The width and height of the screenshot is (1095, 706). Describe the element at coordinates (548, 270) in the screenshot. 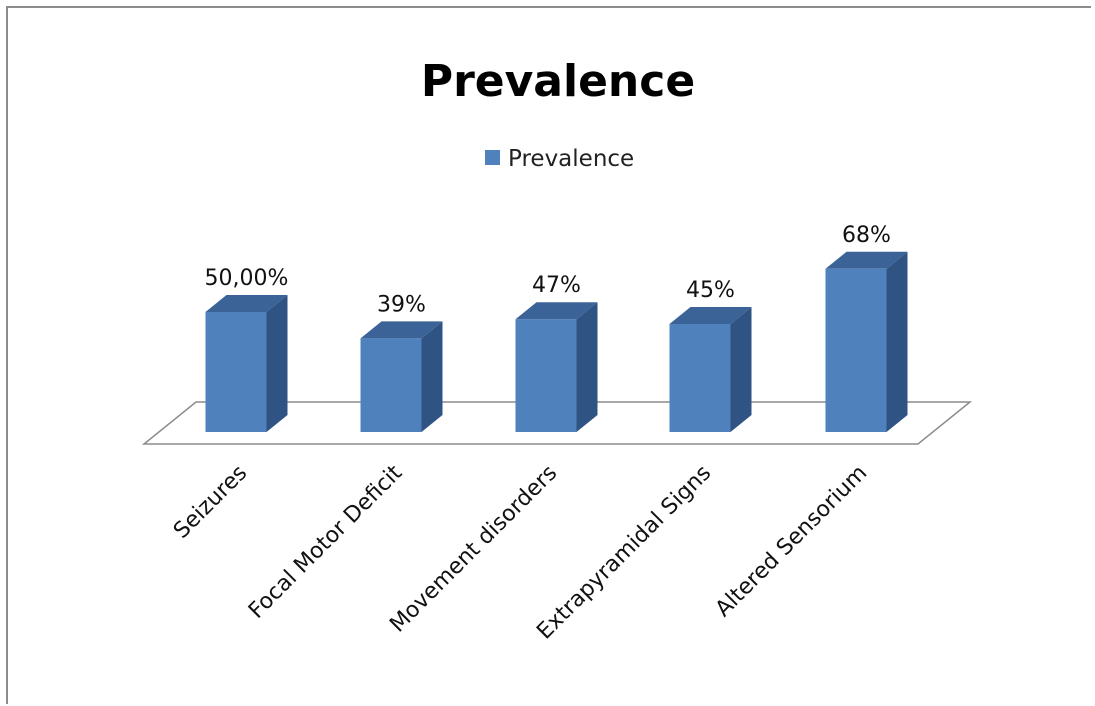

I see `data-labels-group: 50,00% 39% 47% 45% 68%` at that location.